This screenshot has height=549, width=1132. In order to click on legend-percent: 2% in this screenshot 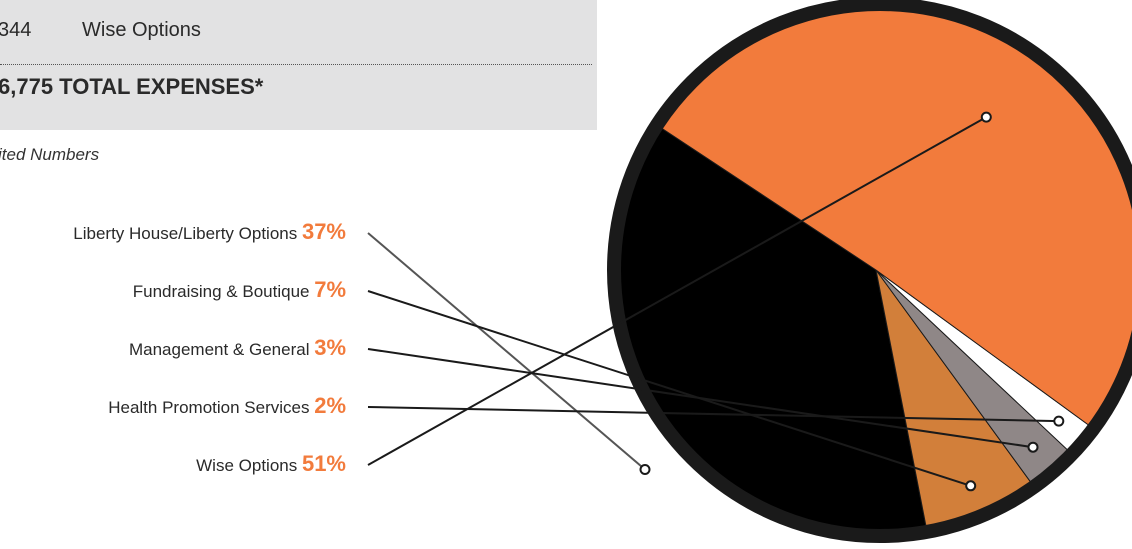, I will do `click(330, 405)`.